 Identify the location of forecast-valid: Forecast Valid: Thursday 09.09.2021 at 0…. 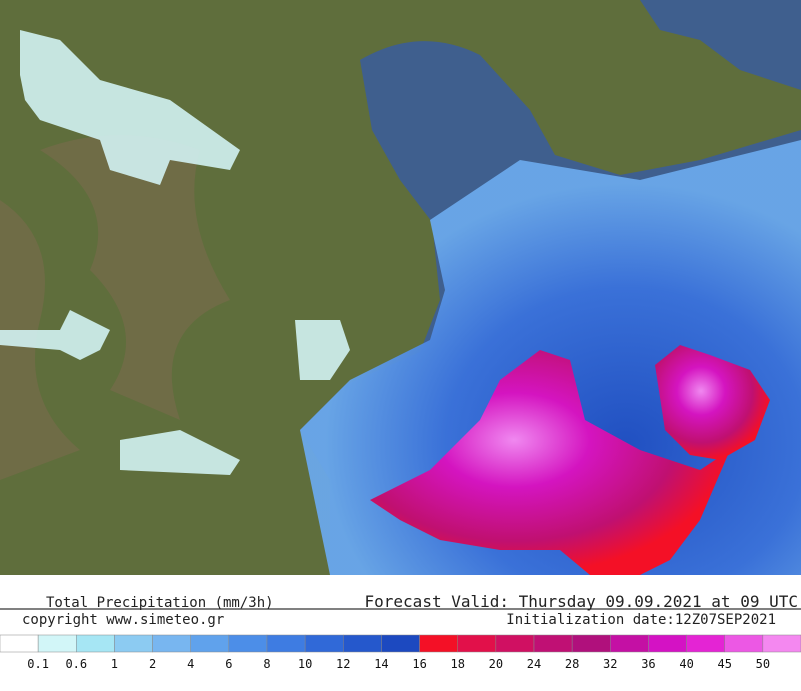
(581, 601).